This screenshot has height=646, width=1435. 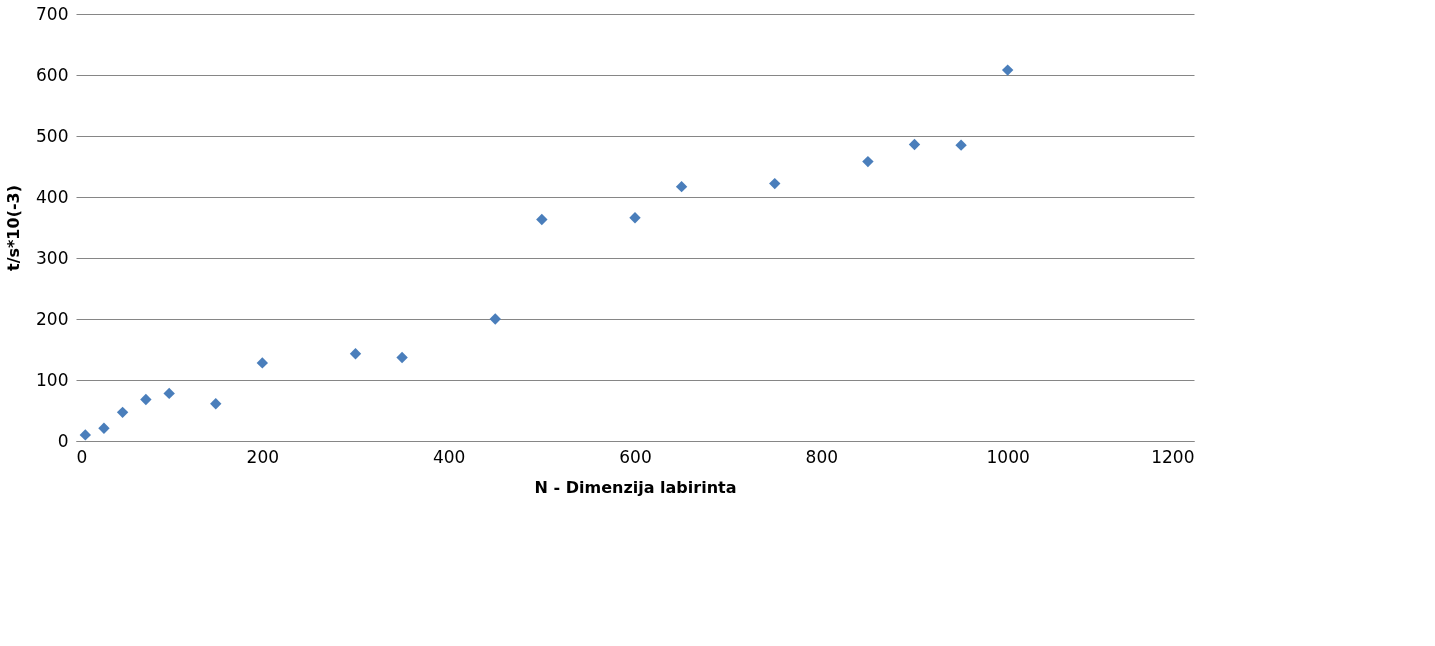 What do you see at coordinates (63, 440) in the screenshot?
I see `y-tick-label: 0` at bounding box center [63, 440].